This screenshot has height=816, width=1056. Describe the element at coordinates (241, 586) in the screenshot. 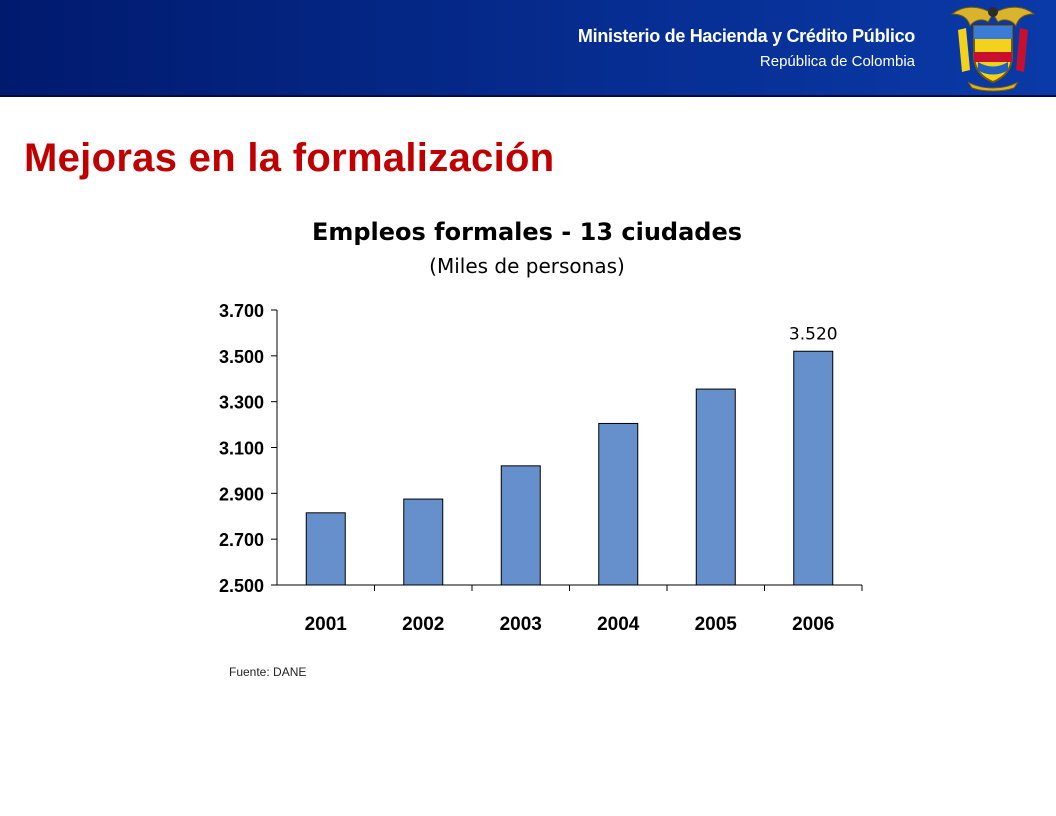

I see `y-tick-label: 2.500` at that location.